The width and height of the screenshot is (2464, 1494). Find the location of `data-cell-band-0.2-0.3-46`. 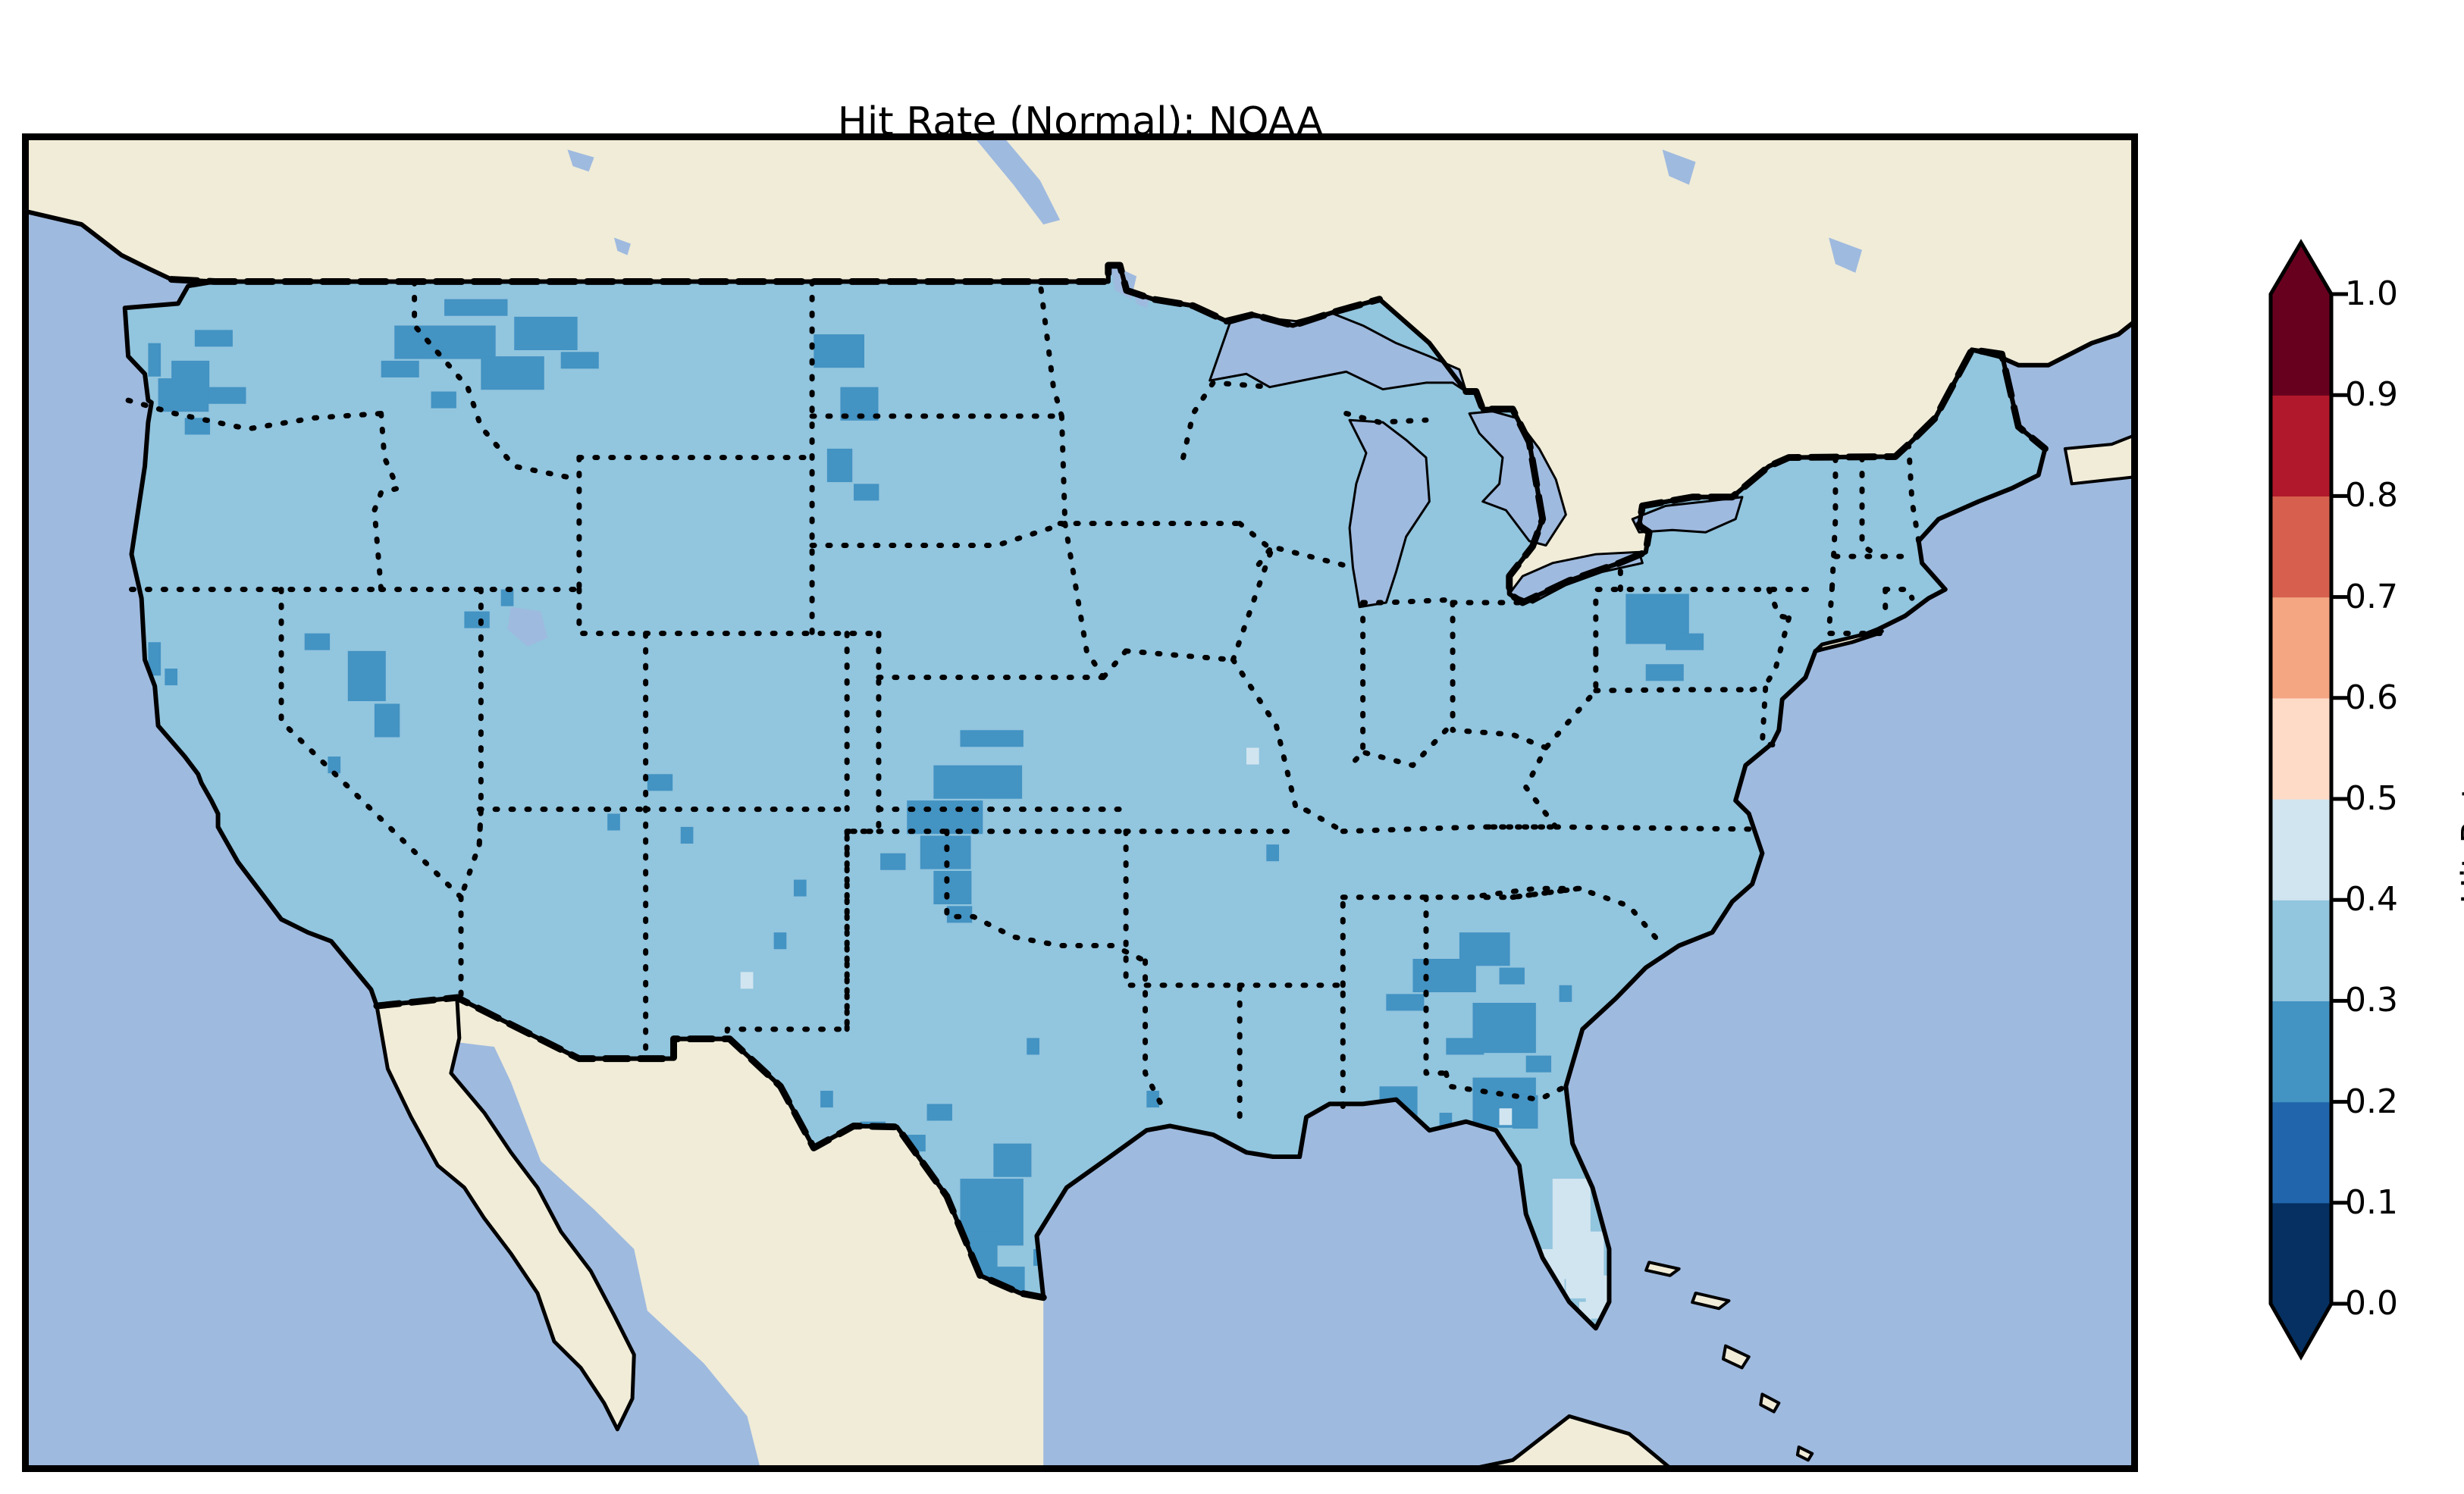

data-cell-band-0.2-0.3-46 is located at coordinates (1512, 976).